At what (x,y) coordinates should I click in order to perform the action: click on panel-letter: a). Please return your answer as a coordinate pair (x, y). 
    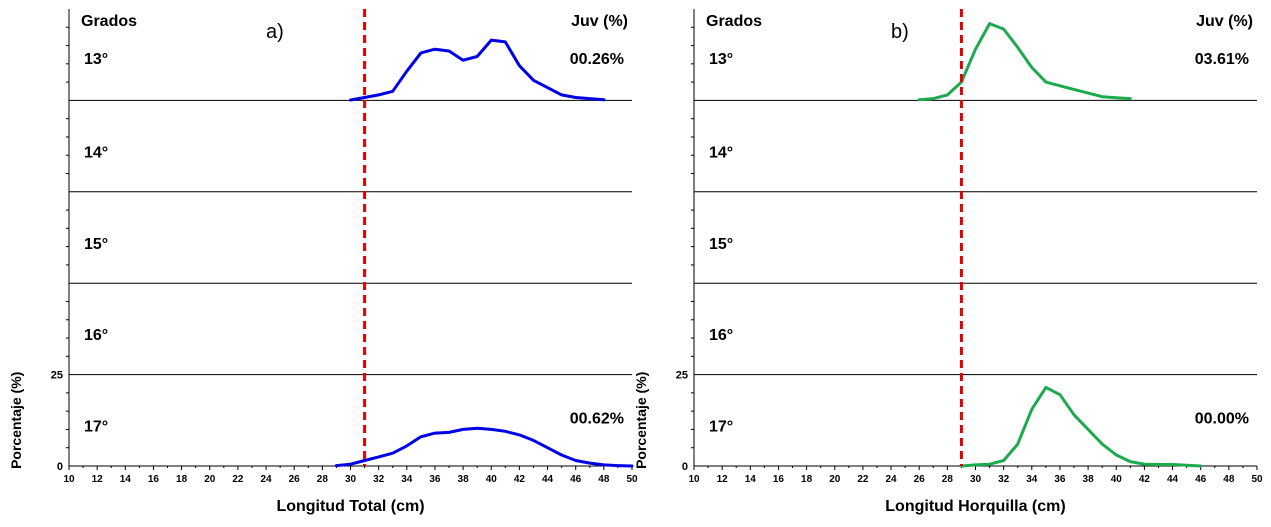
    Looking at the image, I should click on (275, 32).